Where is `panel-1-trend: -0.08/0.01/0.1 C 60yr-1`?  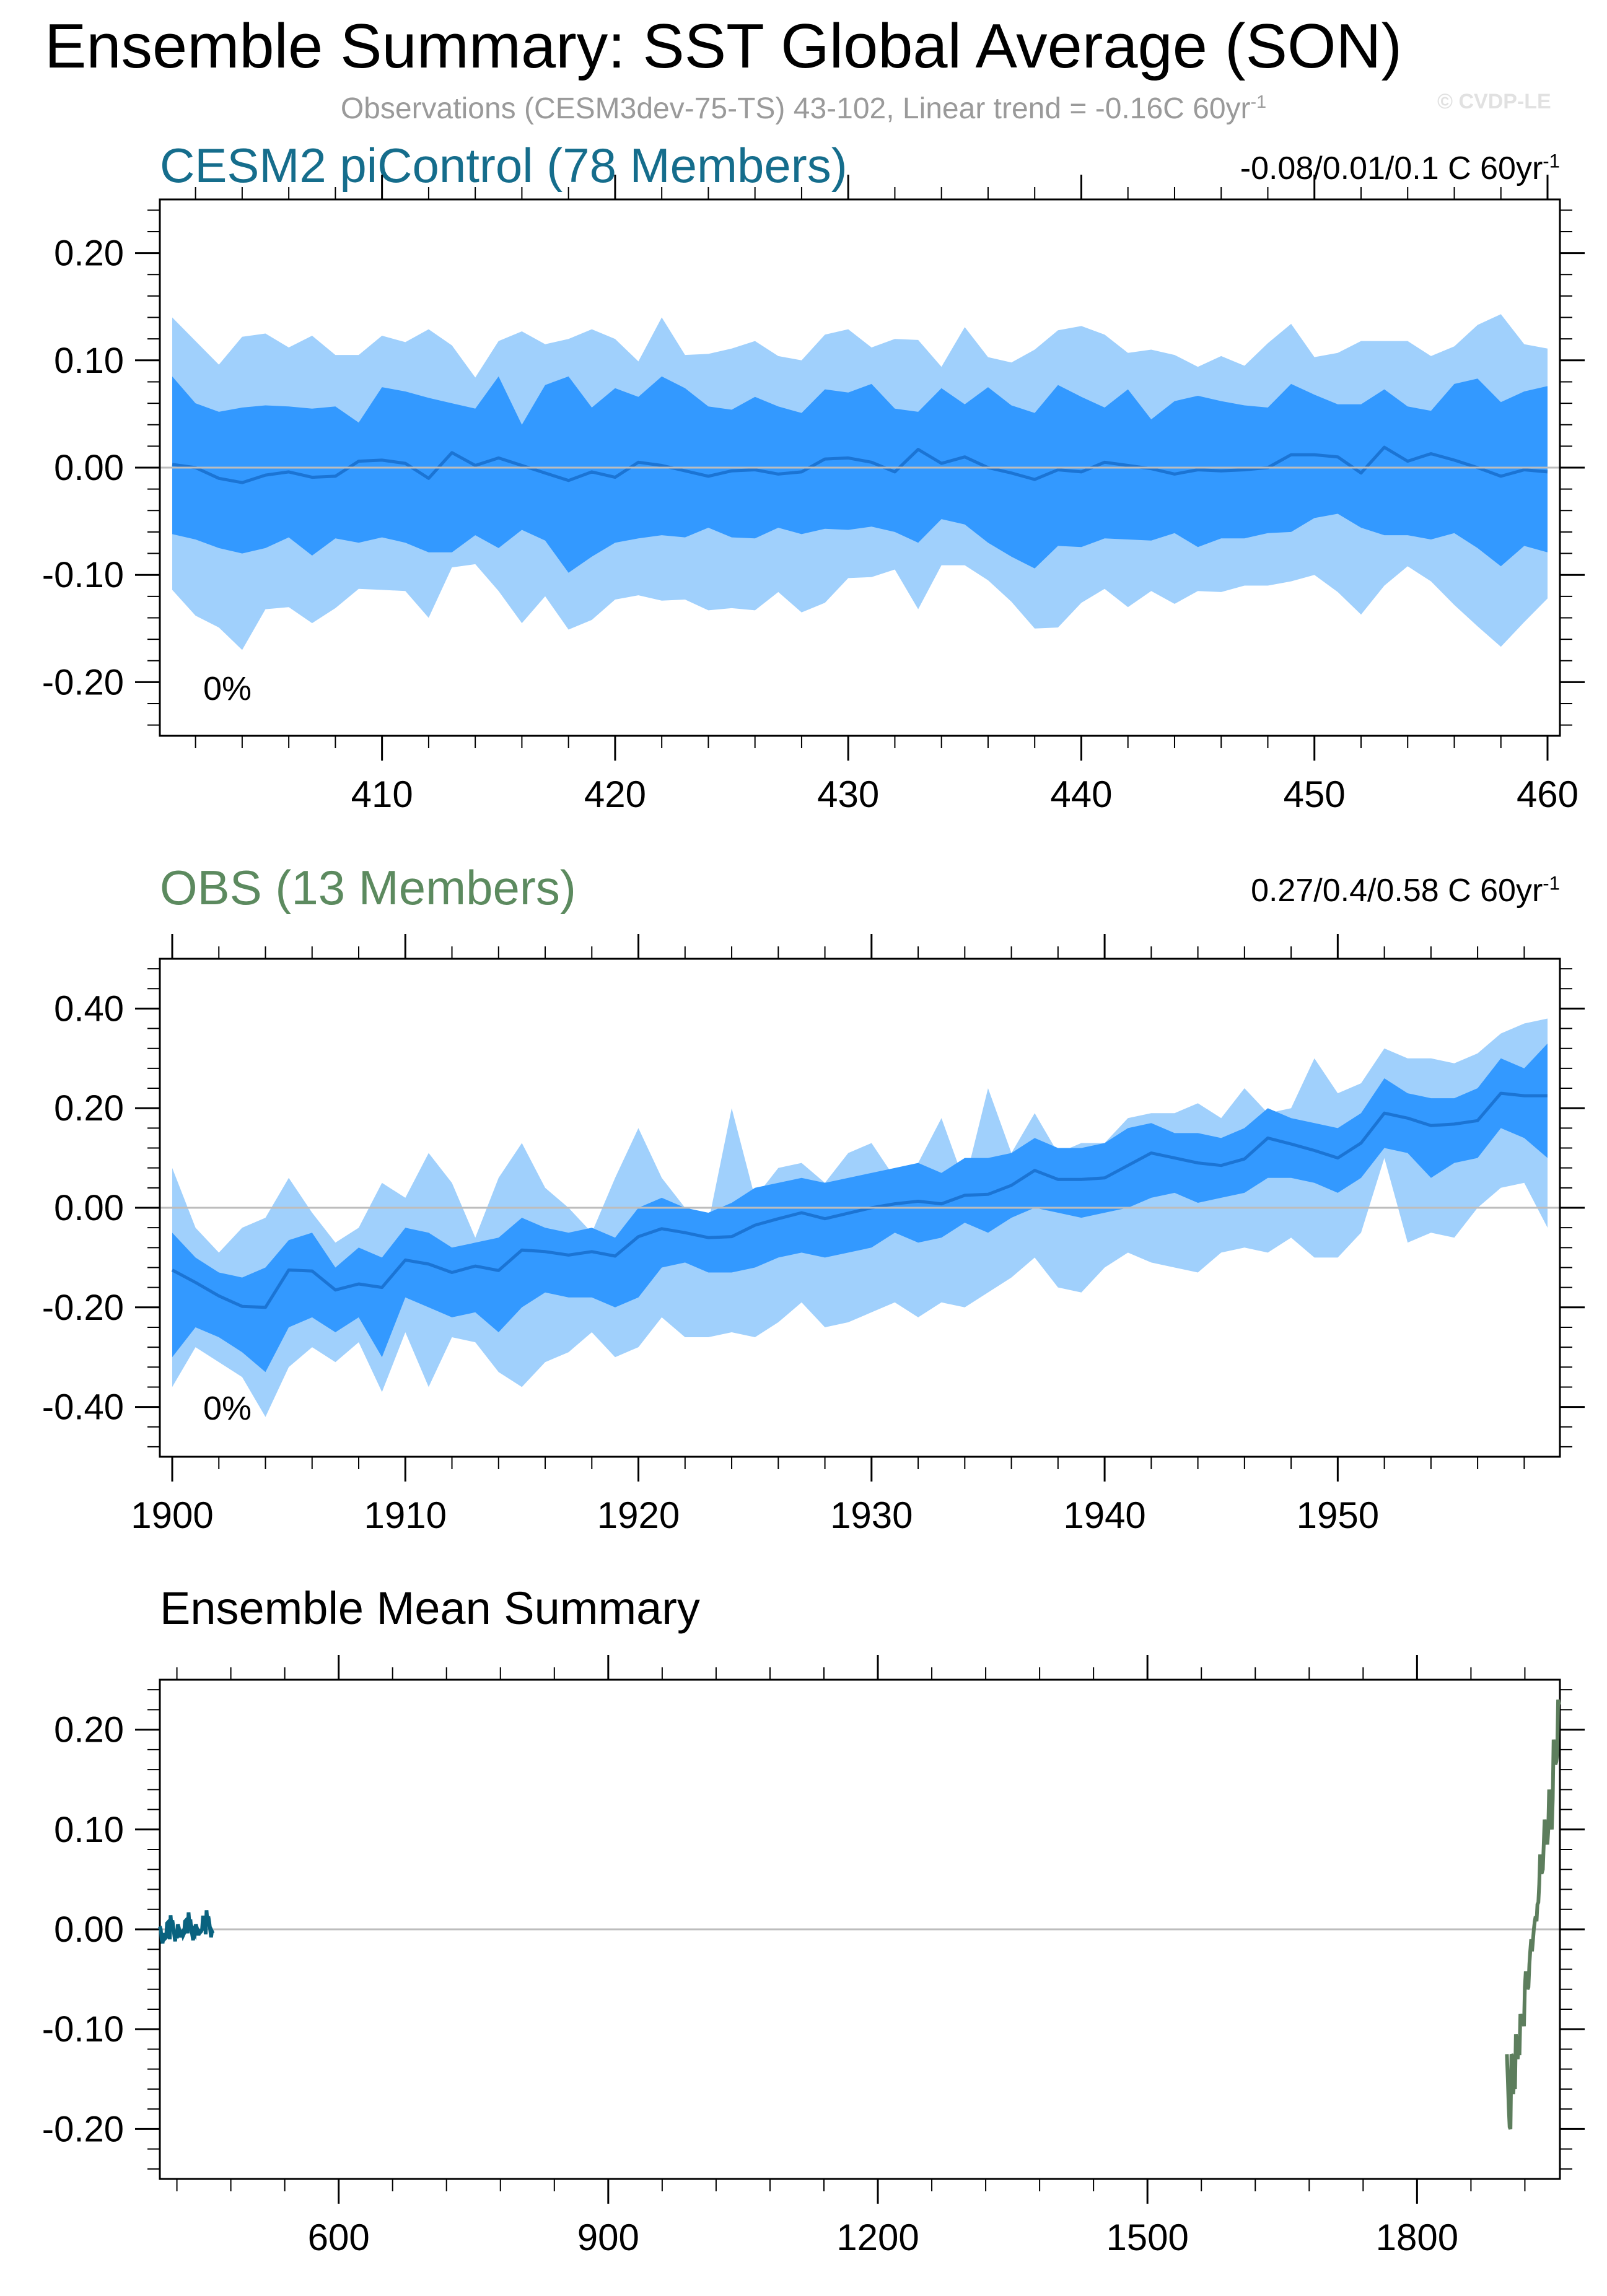
panel-1-trend: -0.08/0.01/0.1 C 60yr-1 is located at coordinates (1400, 169).